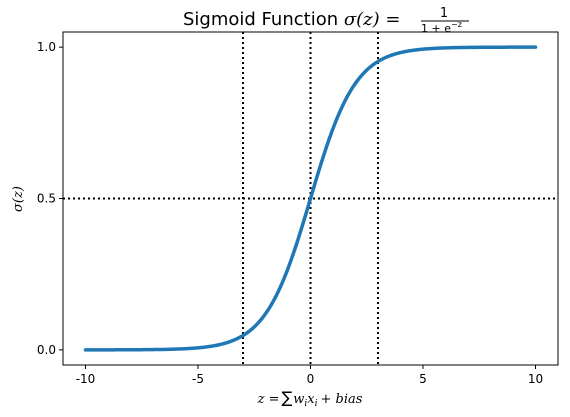  What do you see at coordinates (535, 379) in the screenshot?
I see `x-tick-label: 10` at bounding box center [535, 379].